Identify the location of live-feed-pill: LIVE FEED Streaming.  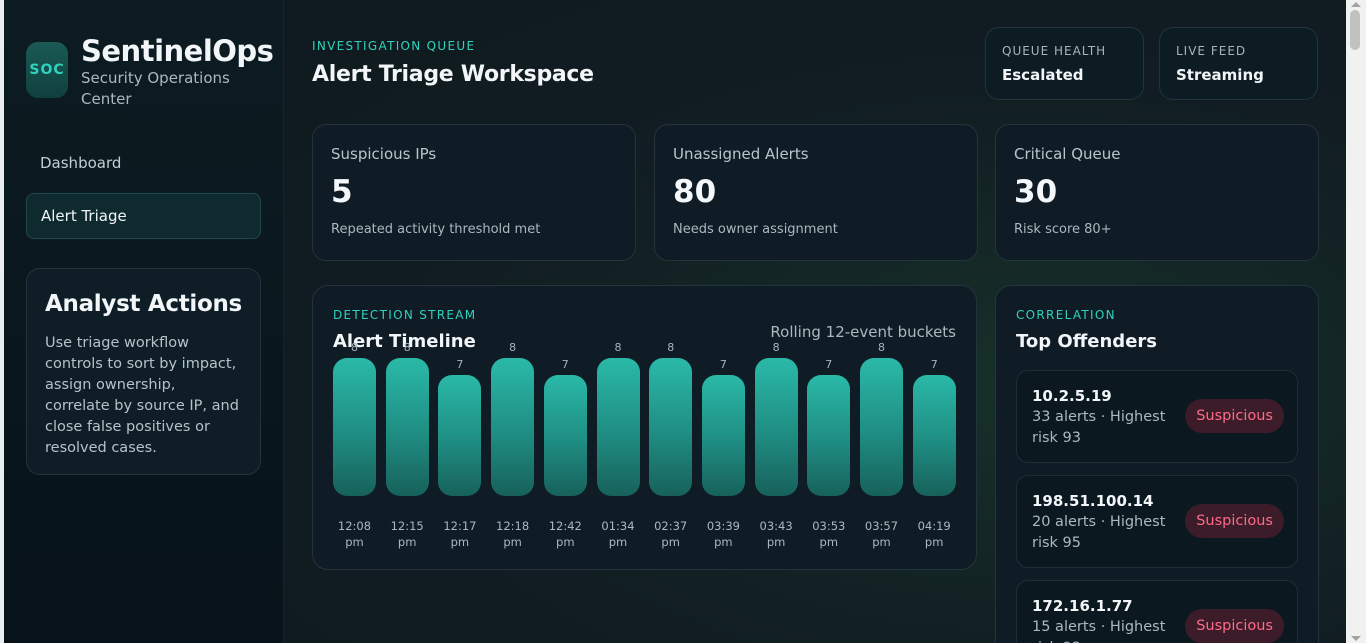
(1238, 63).